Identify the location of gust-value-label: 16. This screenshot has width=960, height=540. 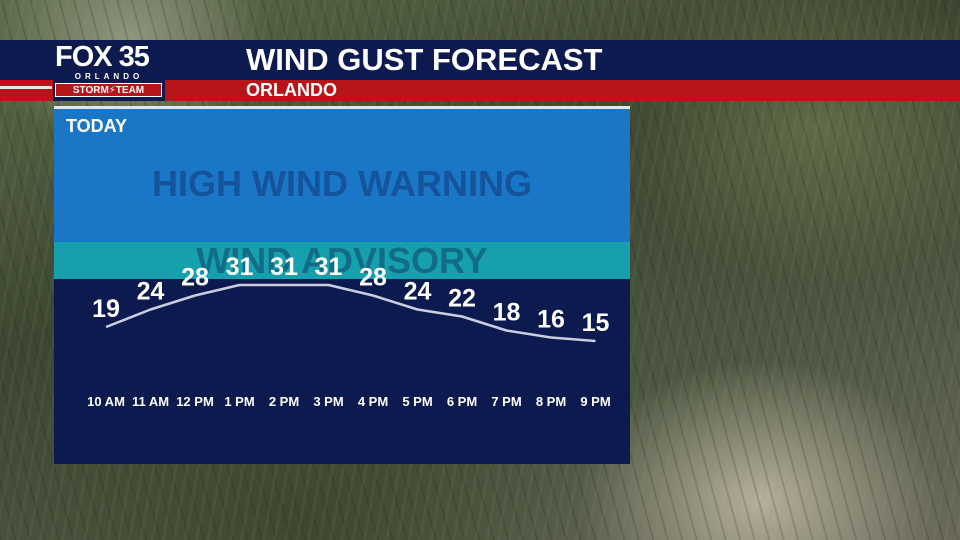
(551, 320).